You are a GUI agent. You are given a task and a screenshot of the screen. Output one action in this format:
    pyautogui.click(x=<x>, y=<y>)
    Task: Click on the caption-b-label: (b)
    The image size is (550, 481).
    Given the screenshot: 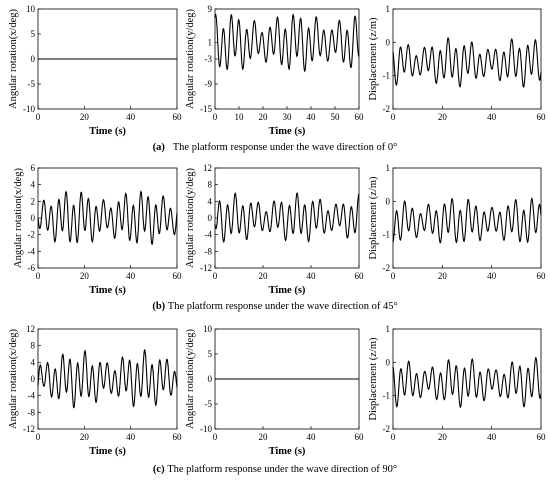 What is the action you would take?
    pyautogui.click(x=159, y=306)
    